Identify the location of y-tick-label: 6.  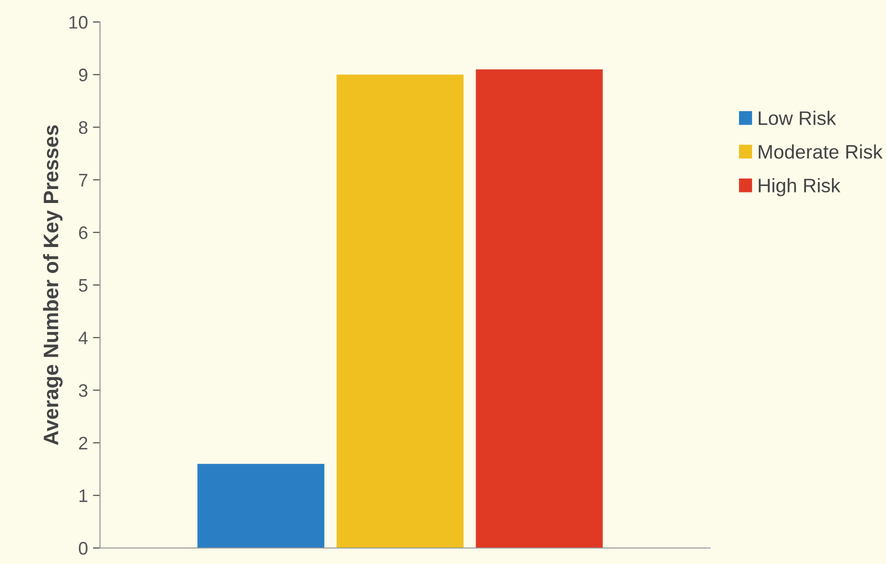
(83, 233).